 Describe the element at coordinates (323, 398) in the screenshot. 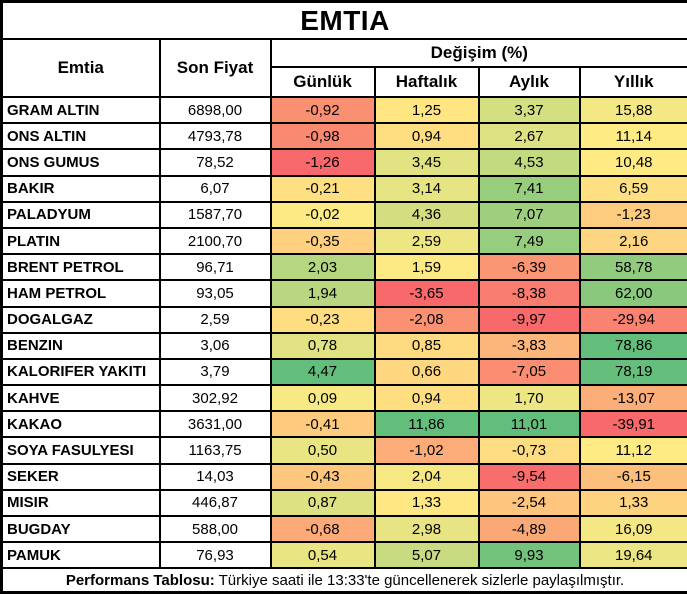

I see `change-cell-gunluk: 0,09` at that location.